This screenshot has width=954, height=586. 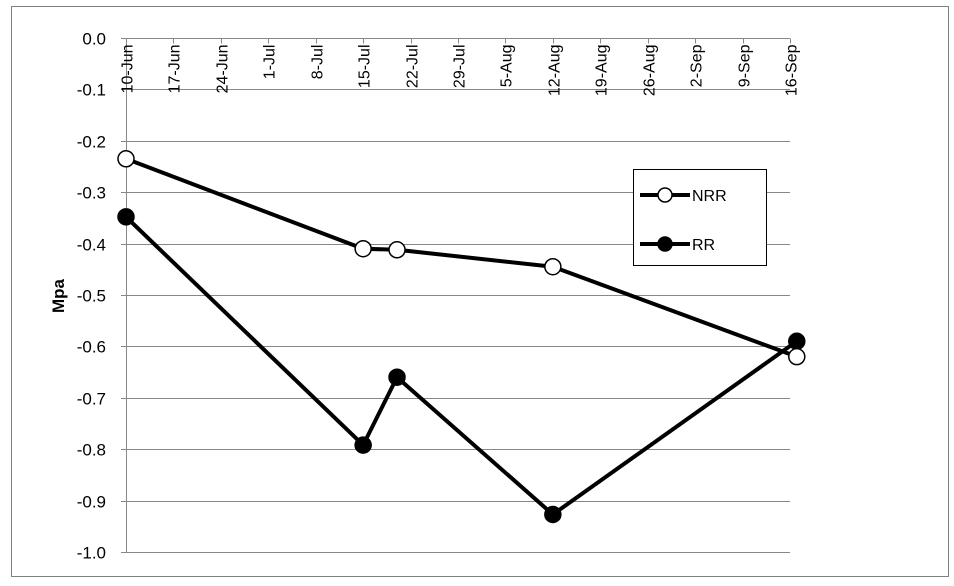 What do you see at coordinates (709, 196) in the screenshot?
I see `legend-label-nrr: NRR` at bounding box center [709, 196].